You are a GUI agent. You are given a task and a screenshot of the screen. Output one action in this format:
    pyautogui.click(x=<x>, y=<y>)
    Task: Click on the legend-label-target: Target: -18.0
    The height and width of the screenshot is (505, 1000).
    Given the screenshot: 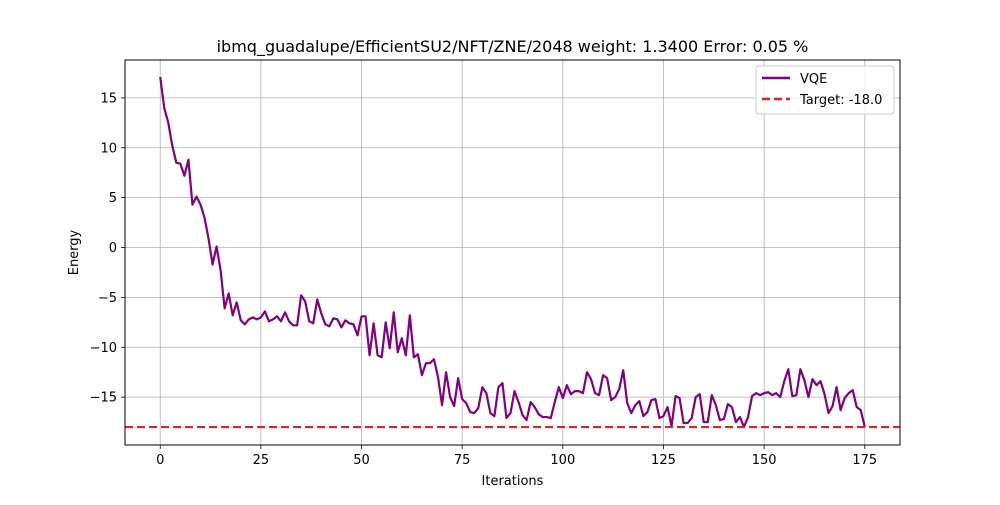 What is the action you would take?
    pyautogui.click(x=840, y=100)
    